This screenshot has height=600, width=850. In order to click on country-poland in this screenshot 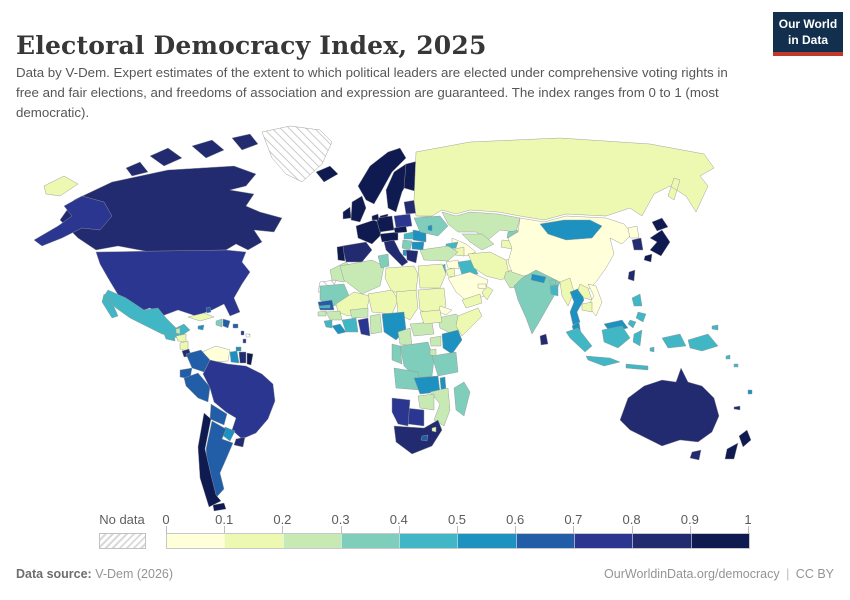, I will do `click(403, 221)`.